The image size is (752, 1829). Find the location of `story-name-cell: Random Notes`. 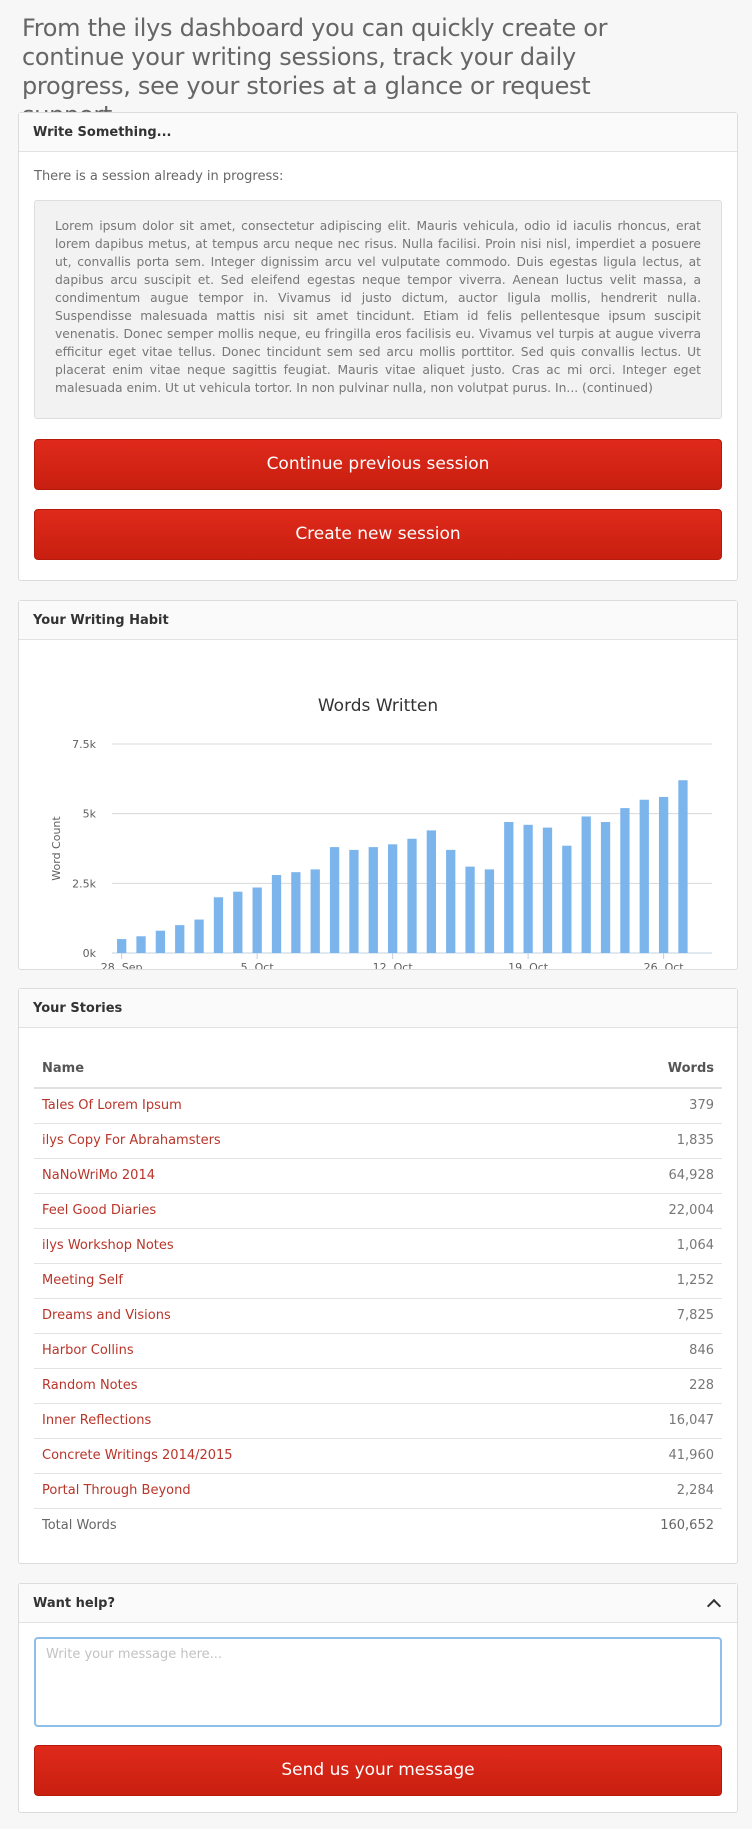

story-name-cell: Random Notes is located at coordinates (291, 1386).